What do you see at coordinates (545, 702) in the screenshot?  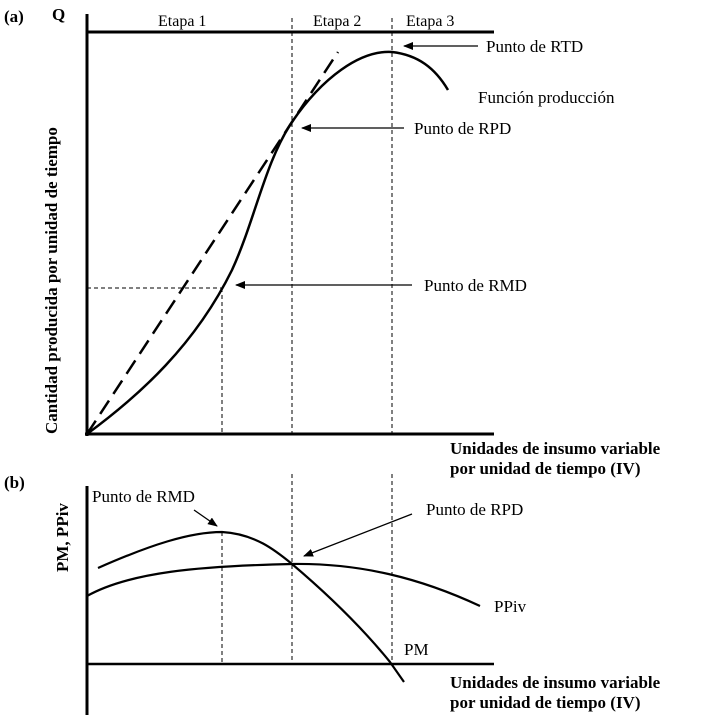 I see `x-axis-title-b-line2: por unidad de tiempo (IV)` at bounding box center [545, 702].